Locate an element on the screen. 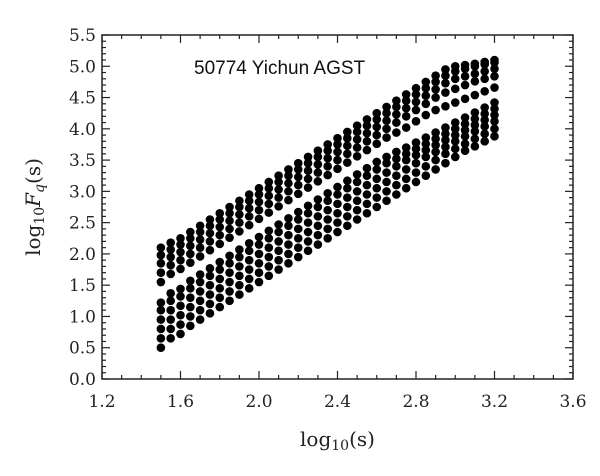  y-tick-label: 0.5 is located at coordinates (82, 349).